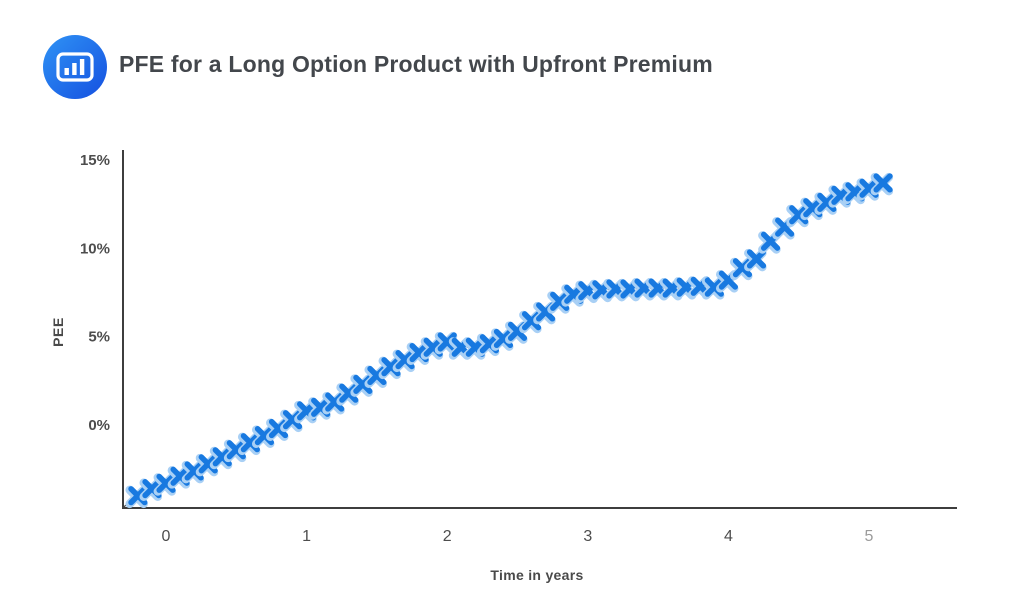  What do you see at coordinates (95, 248) in the screenshot?
I see `y-tick-label: 10%` at bounding box center [95, 248].